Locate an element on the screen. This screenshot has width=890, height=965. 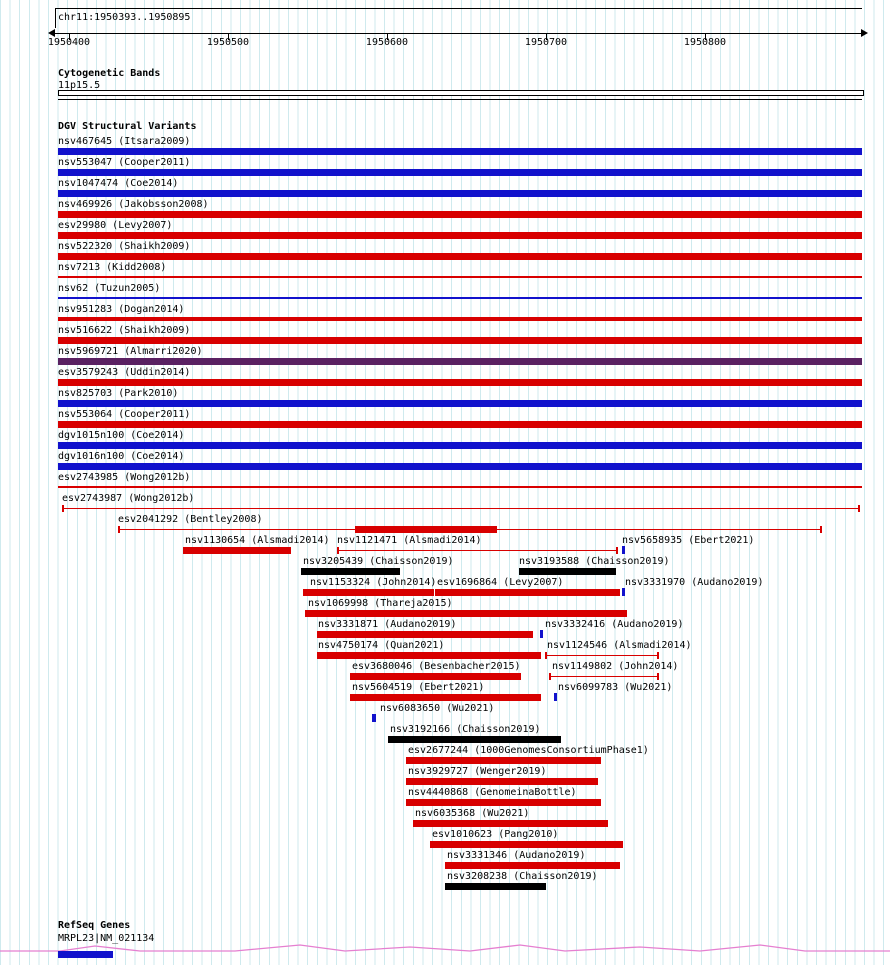
variant-label: nsv522320 (Shaikh2009) is located at coordinates (124, 246).